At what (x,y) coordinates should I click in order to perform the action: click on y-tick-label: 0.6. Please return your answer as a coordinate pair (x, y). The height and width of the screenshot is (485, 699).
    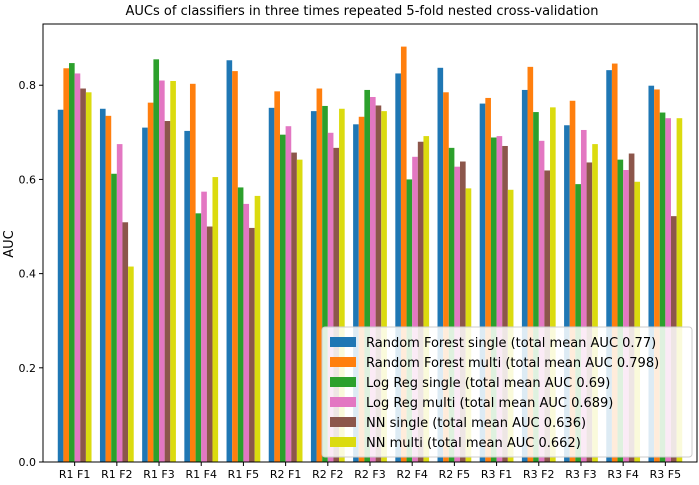
    Looking at the image, I should click on (28, 179).